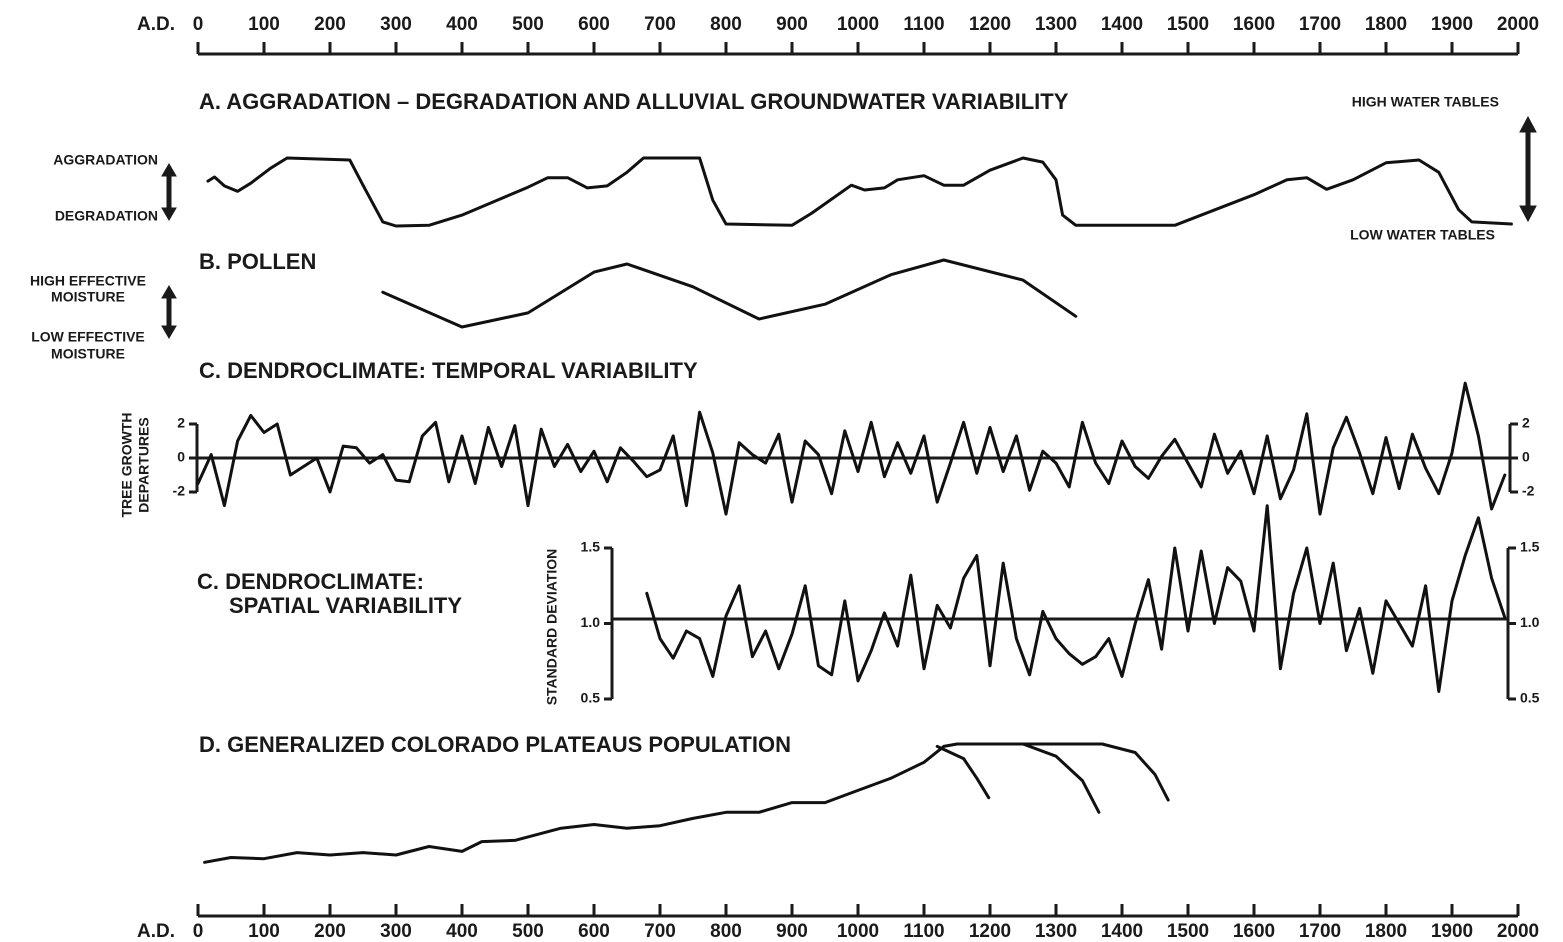 The image size is (1563, 942). Describe the element at coordinates (106, 216) in the screenshot. I see `side-label: DEGRADATION` at that location.